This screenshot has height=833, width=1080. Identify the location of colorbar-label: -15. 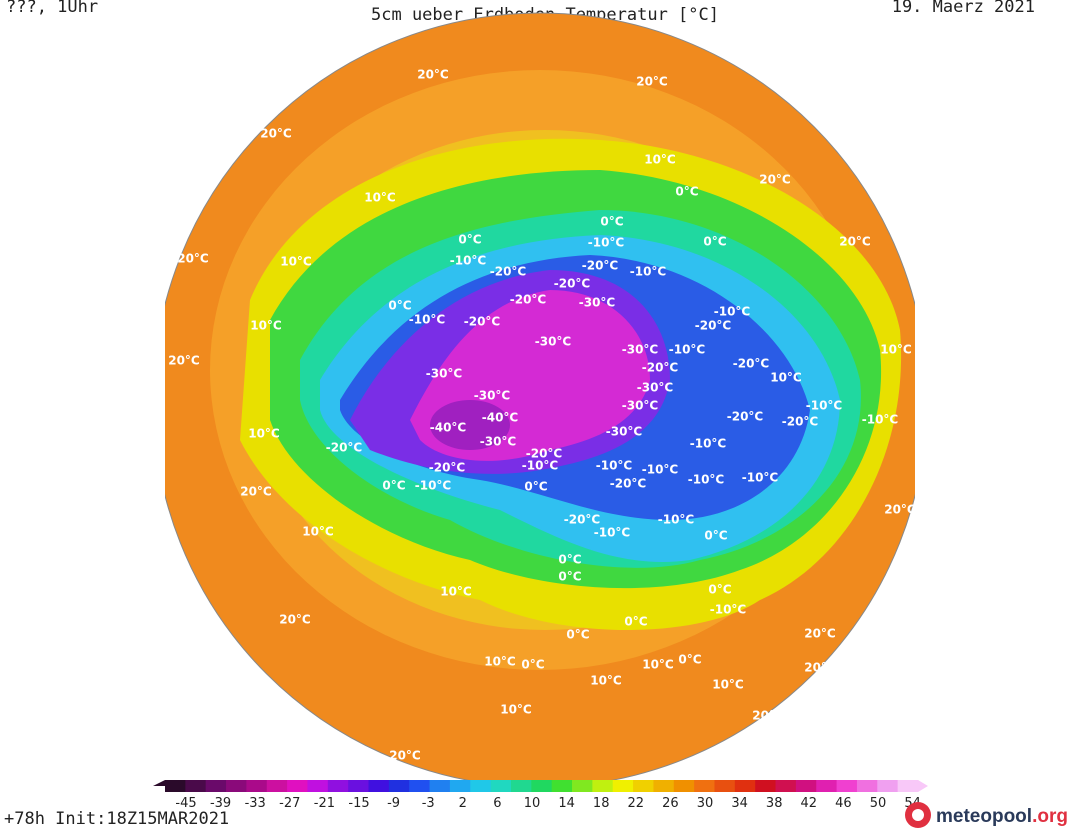
(358, 803).